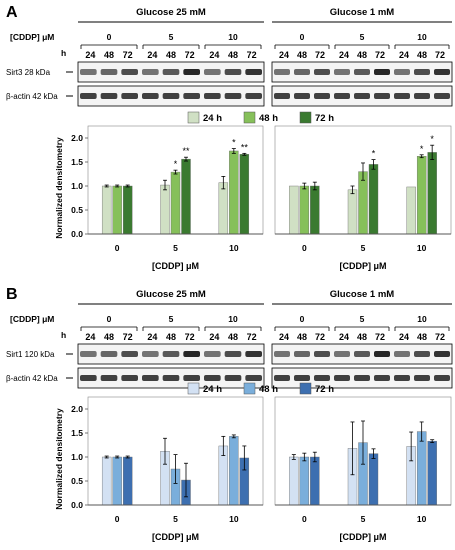 This screenshot has width=455, height=550. What do you see at coordinates (304, 248) in the screenshot?
I see `x-tick-label: 0` at bounding box center [304, 248].